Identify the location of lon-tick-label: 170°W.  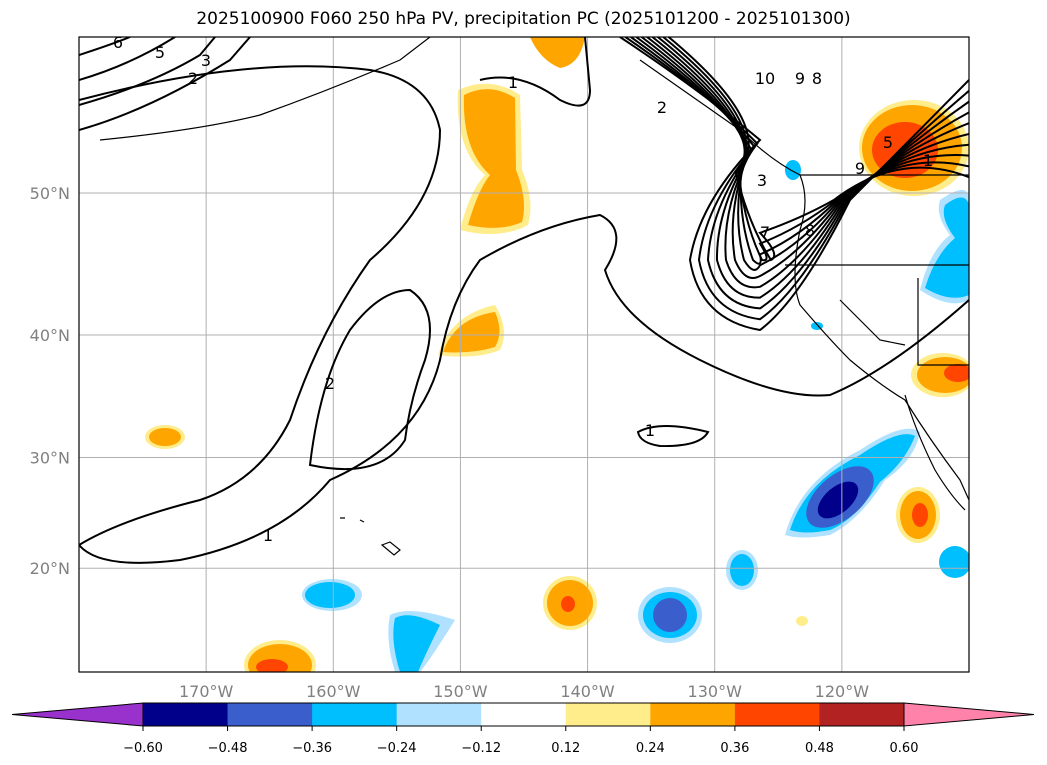
(206, 691).